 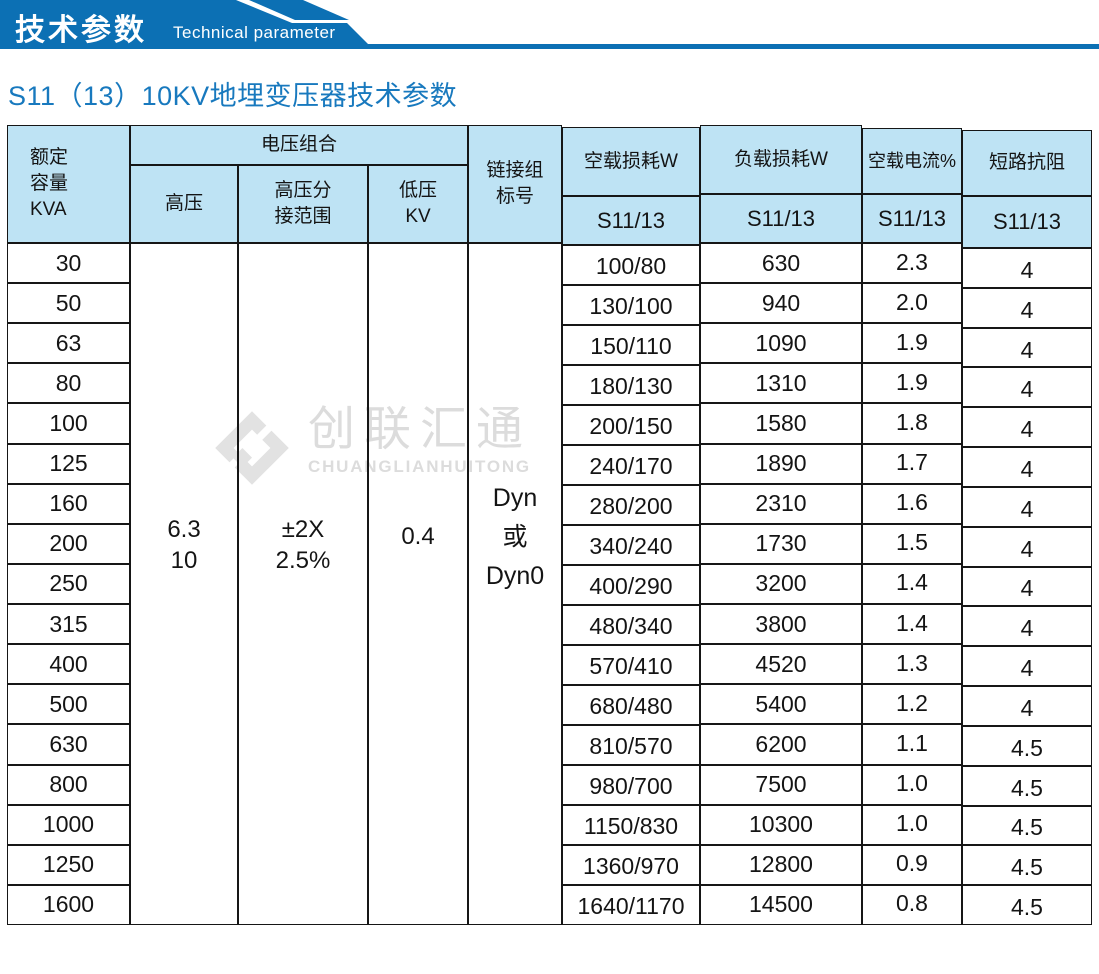 I want to click on table-cell-noload_loss-row1: 130/100, so click(x=631, y=305).